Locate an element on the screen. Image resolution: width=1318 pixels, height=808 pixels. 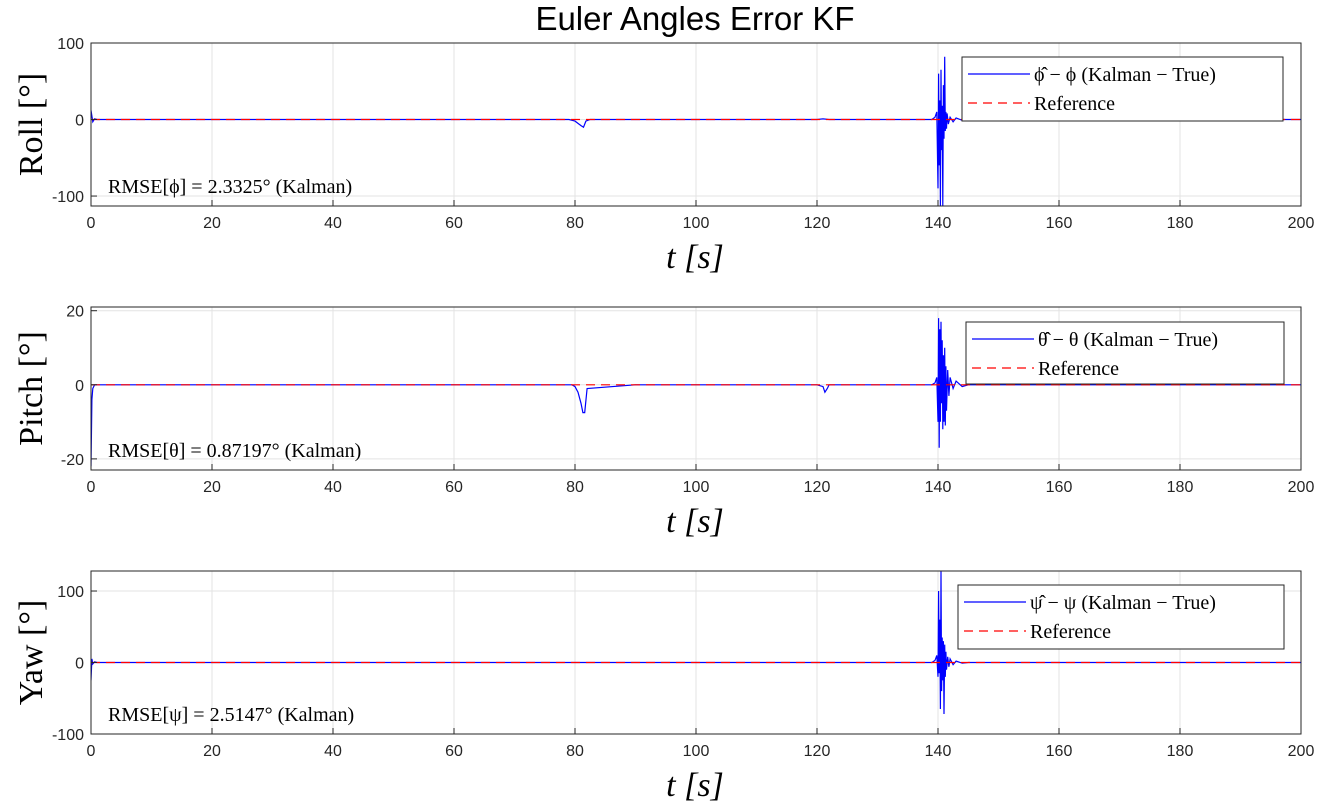
pitch-x-tick-label: 140 is located at coordinates (938, 487).